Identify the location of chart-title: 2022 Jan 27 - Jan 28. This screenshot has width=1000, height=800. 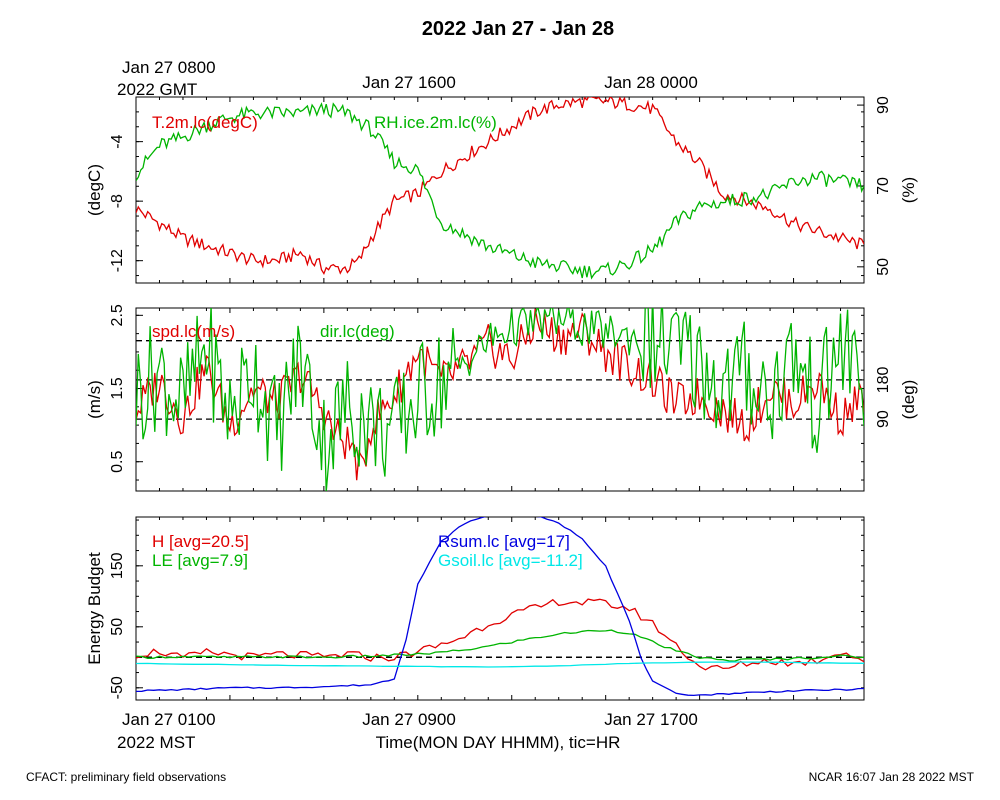
(518, 29).